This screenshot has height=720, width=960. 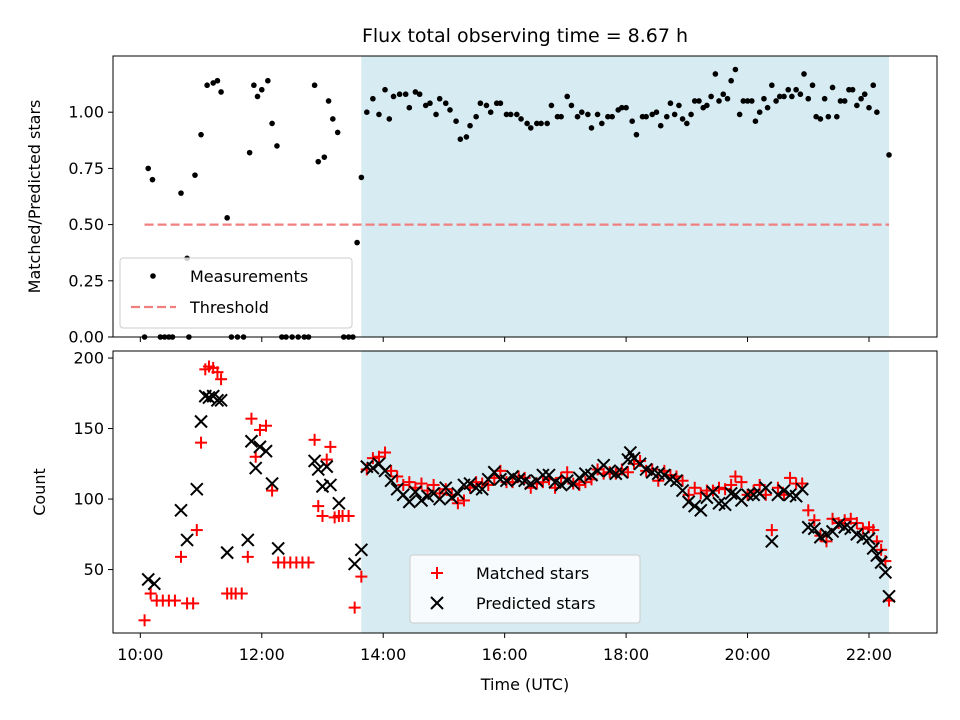 I want to click on top-x-ticks, so click(x=504, y=339).